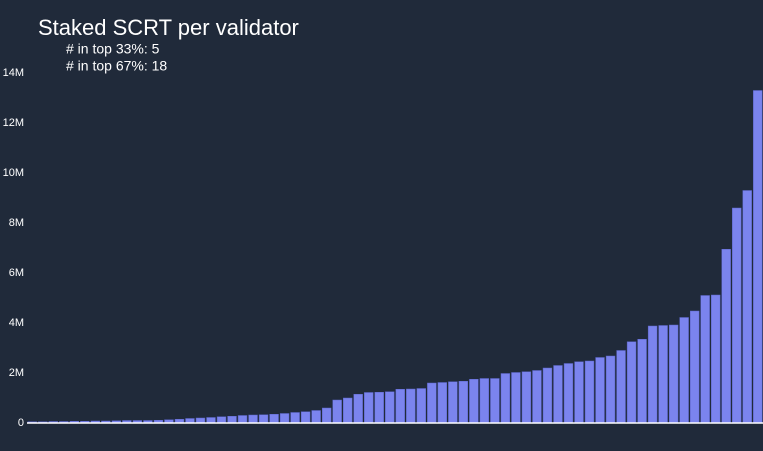 Image resolution: width=763 pixels, height=451 pixels. I want to click on y-tick-label: 4M, so click(16, 323).